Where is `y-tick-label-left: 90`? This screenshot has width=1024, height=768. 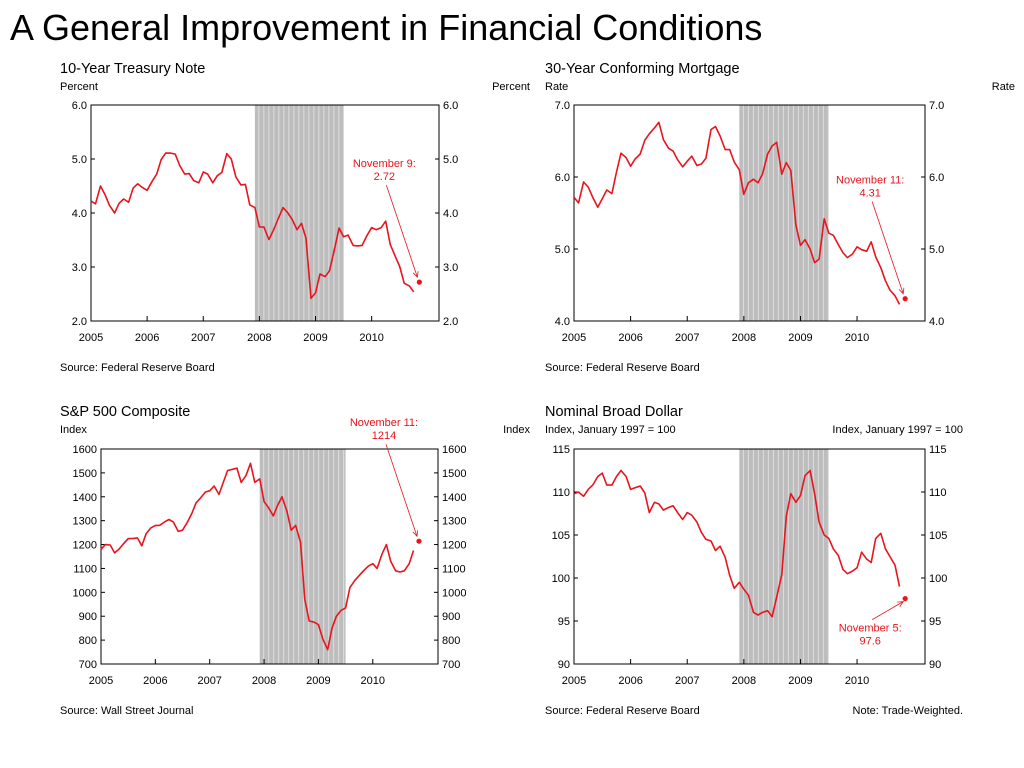 y-tick-label-left: 90 is located at coordinates (564, 665).